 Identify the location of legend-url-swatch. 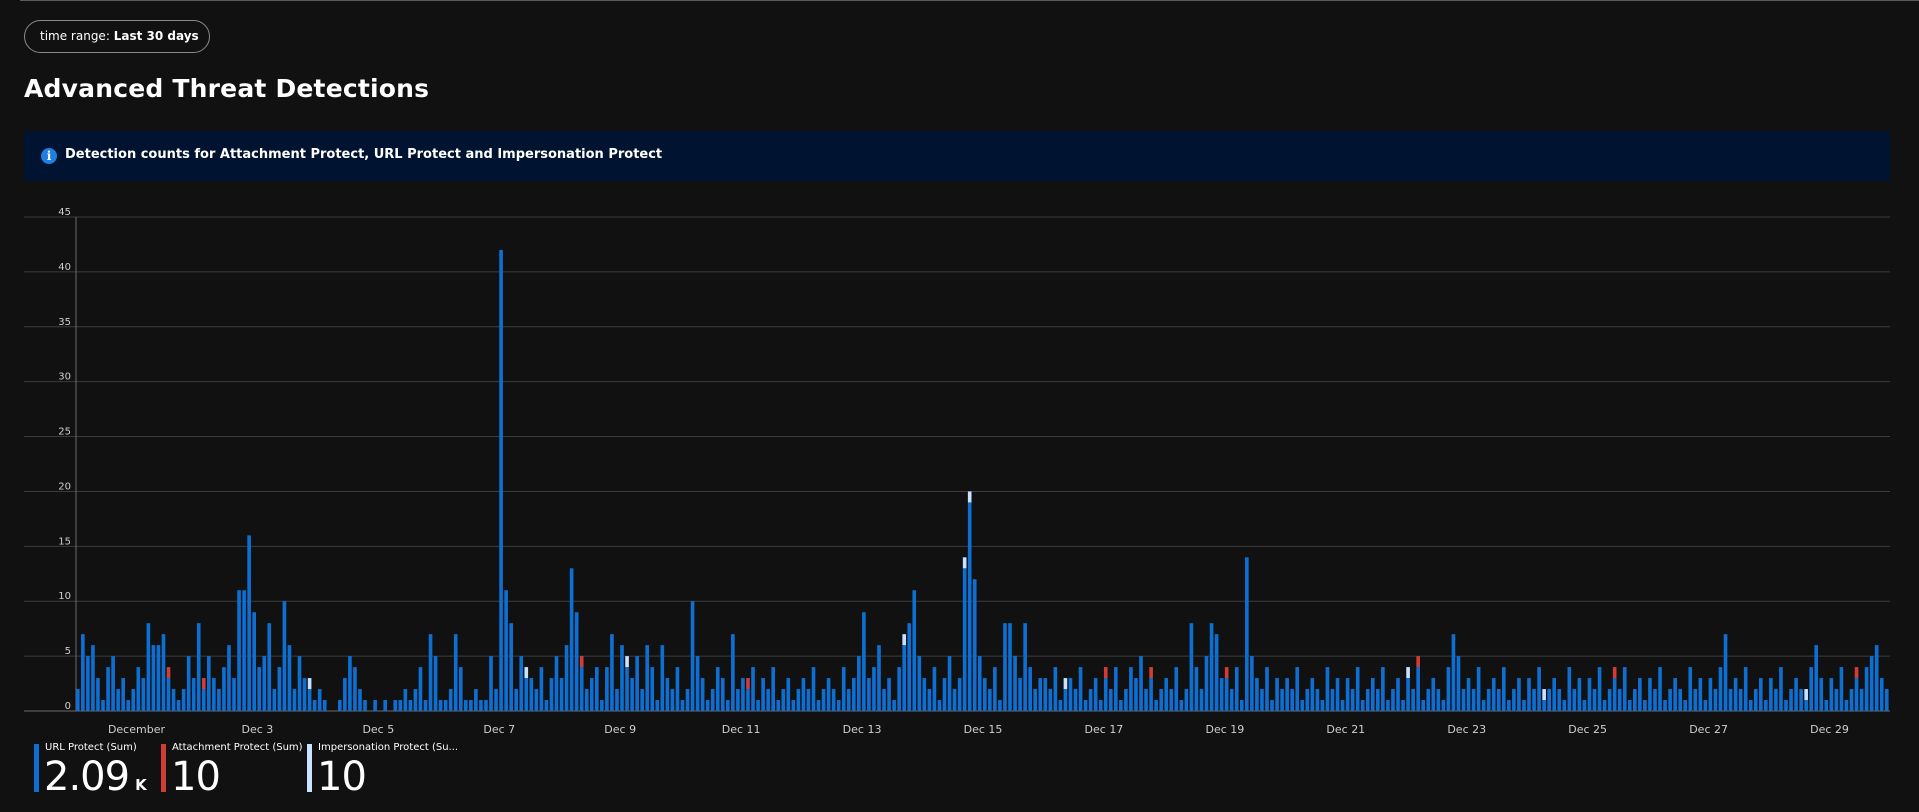
(36, 768).